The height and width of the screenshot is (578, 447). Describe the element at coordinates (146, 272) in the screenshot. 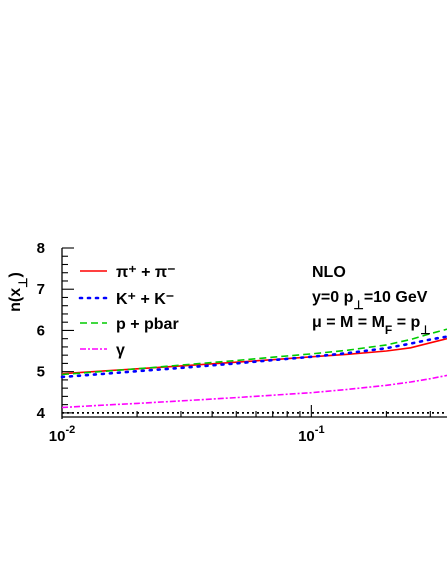

I see `legend-label-0: π⁺ + π⁻` at that location.